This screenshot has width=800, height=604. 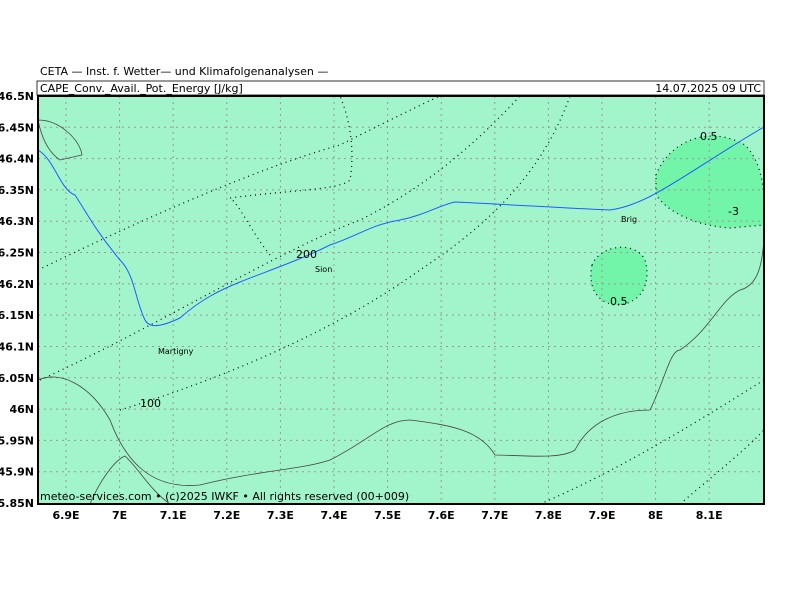 What do you see at coordinates (494, 515) in the screenshot?
I see `lon-label: 7.7E` at bounding box center [494, 515].